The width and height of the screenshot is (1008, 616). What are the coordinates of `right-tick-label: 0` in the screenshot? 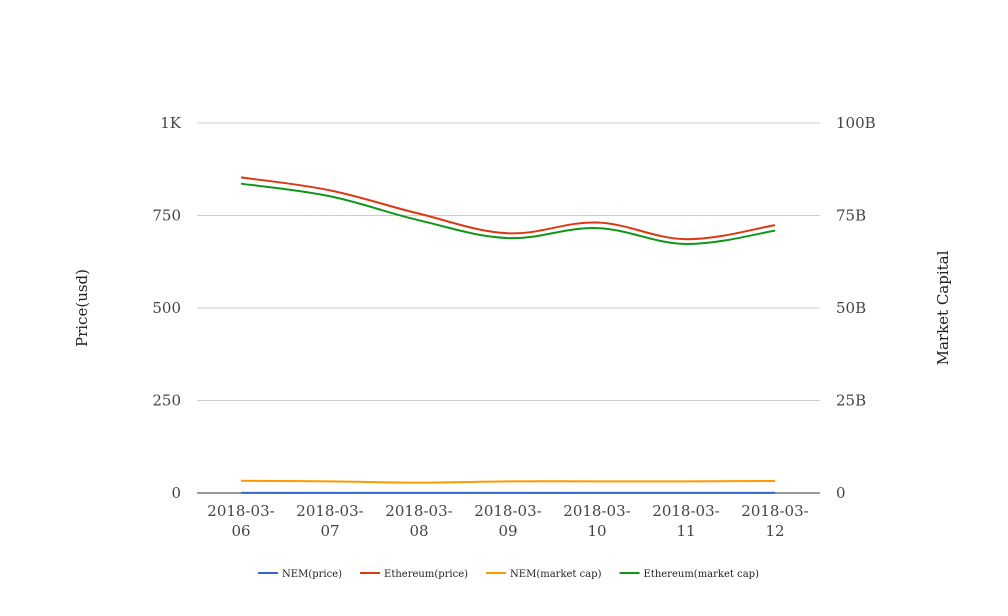 It's located at (841, 493).